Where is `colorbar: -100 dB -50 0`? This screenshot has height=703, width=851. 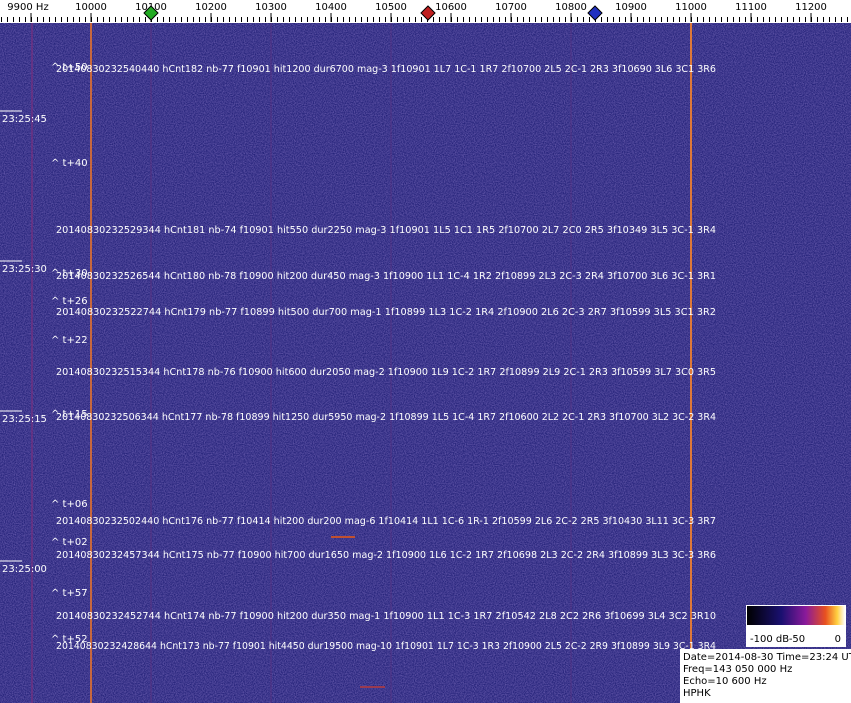
colorbar: -100 dB -50 0 is located at coordinates (796, 626).